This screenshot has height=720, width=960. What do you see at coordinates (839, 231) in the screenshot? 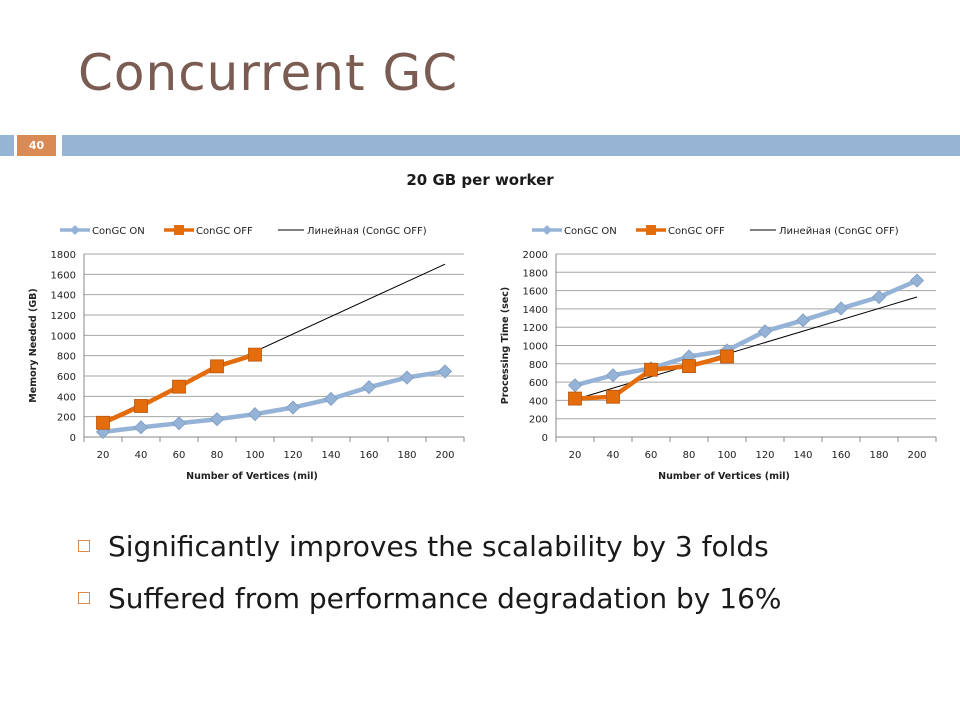
I see `legend-label: Линейная (ConGC OFF)` at bounding box center [839, 231].